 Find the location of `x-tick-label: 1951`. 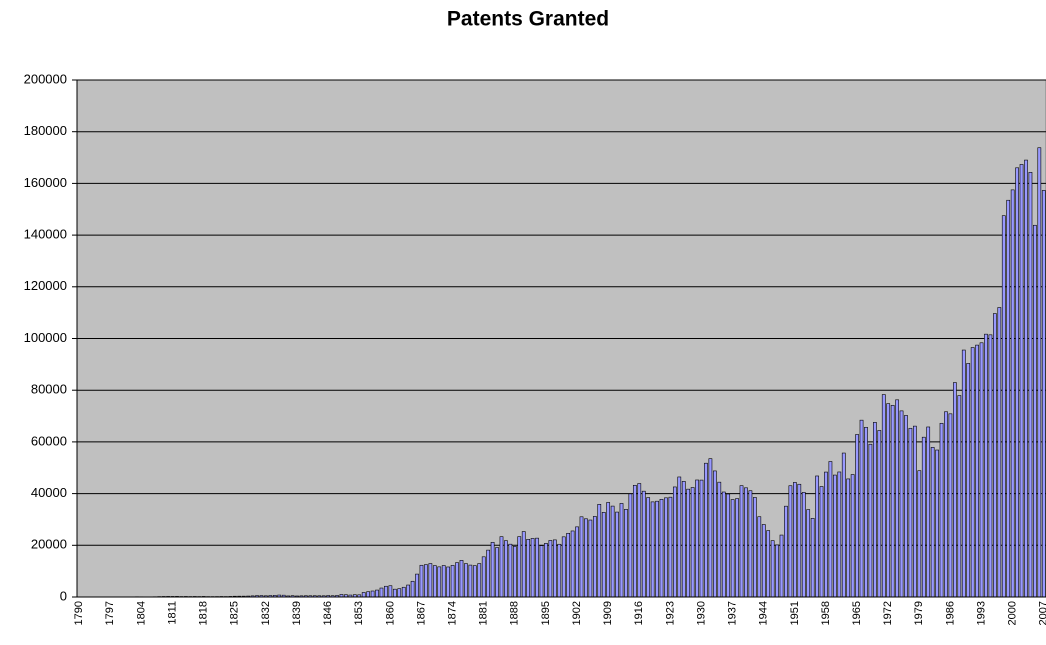

x-tick-label: 1951 is located at coordinates (795, 613).